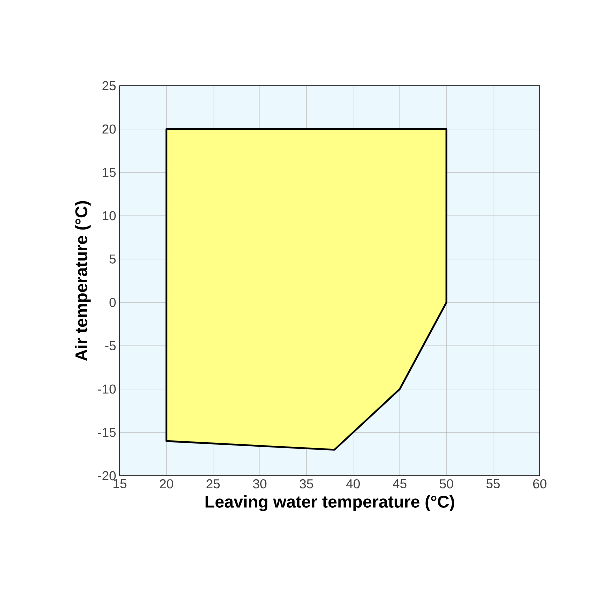  What do you see at coordinates (109, 86) in the screenshot?
I see `y-tick-label: 25` at bounding box center [109, 86].